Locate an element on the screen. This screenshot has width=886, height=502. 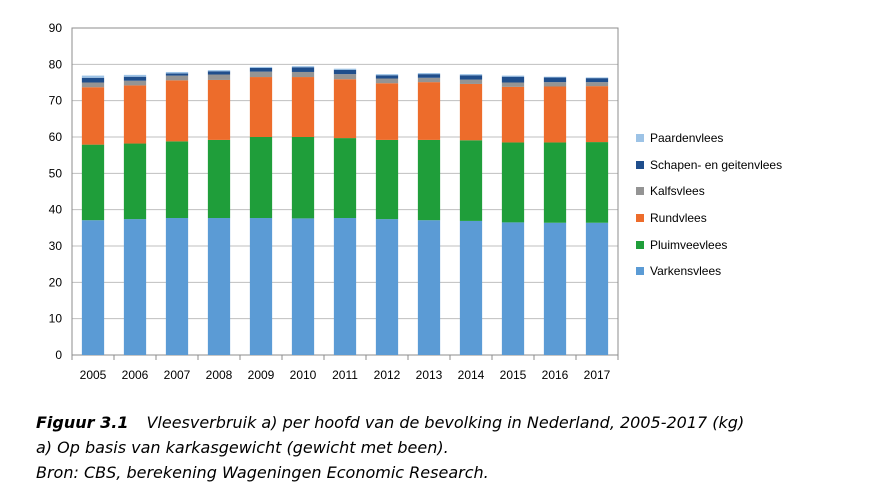
bar-segment-pluimveevlees-2013 is located at coordinates (429, 180).